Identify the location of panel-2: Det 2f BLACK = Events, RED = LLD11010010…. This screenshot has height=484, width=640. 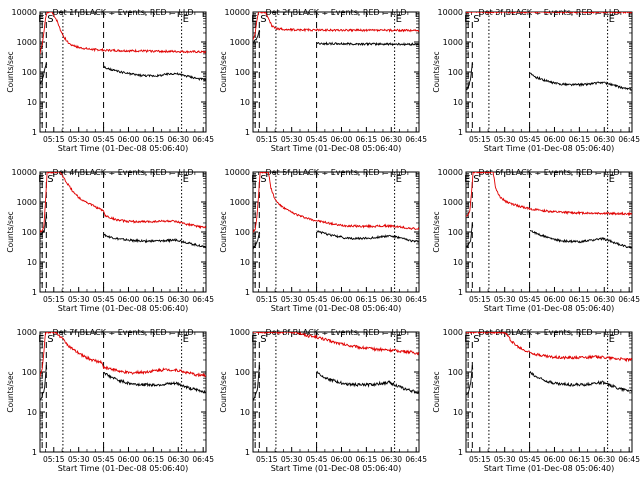
(323, 80).